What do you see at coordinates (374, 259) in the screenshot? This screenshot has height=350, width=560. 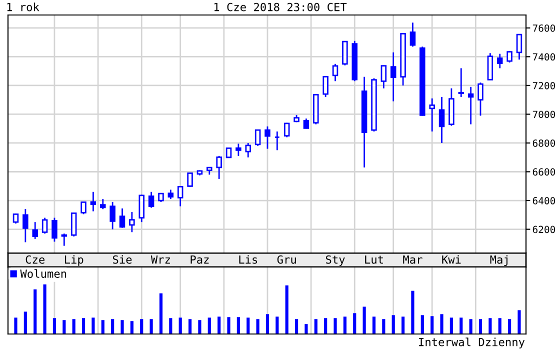 I see `x-tick-label: Lut` at bounding box center [374, 259].